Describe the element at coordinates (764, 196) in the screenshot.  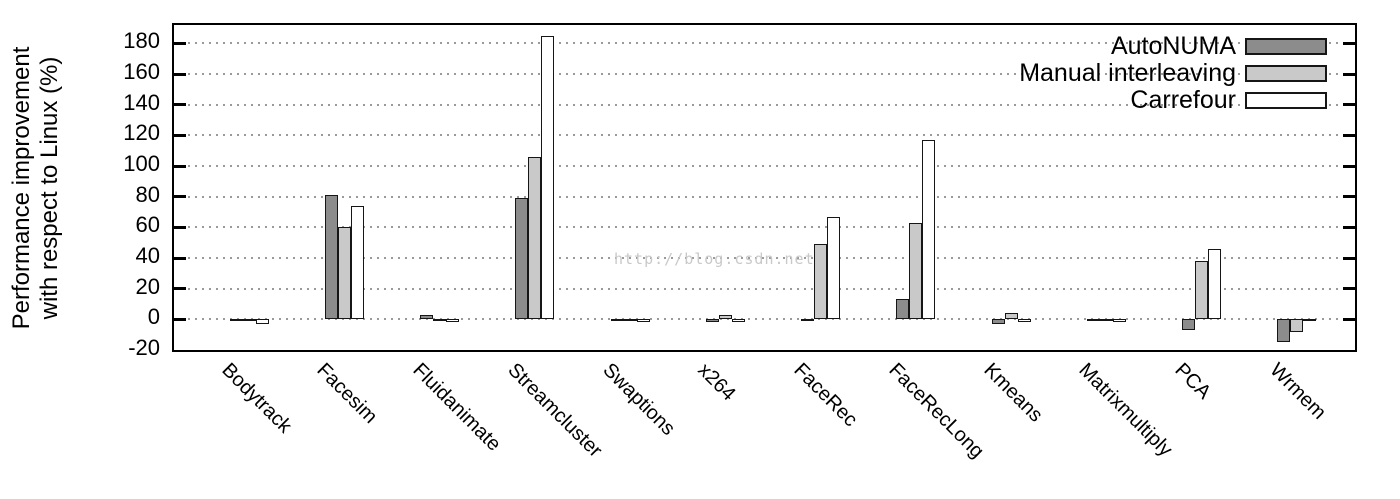
I see `gridline-y80` at that location.